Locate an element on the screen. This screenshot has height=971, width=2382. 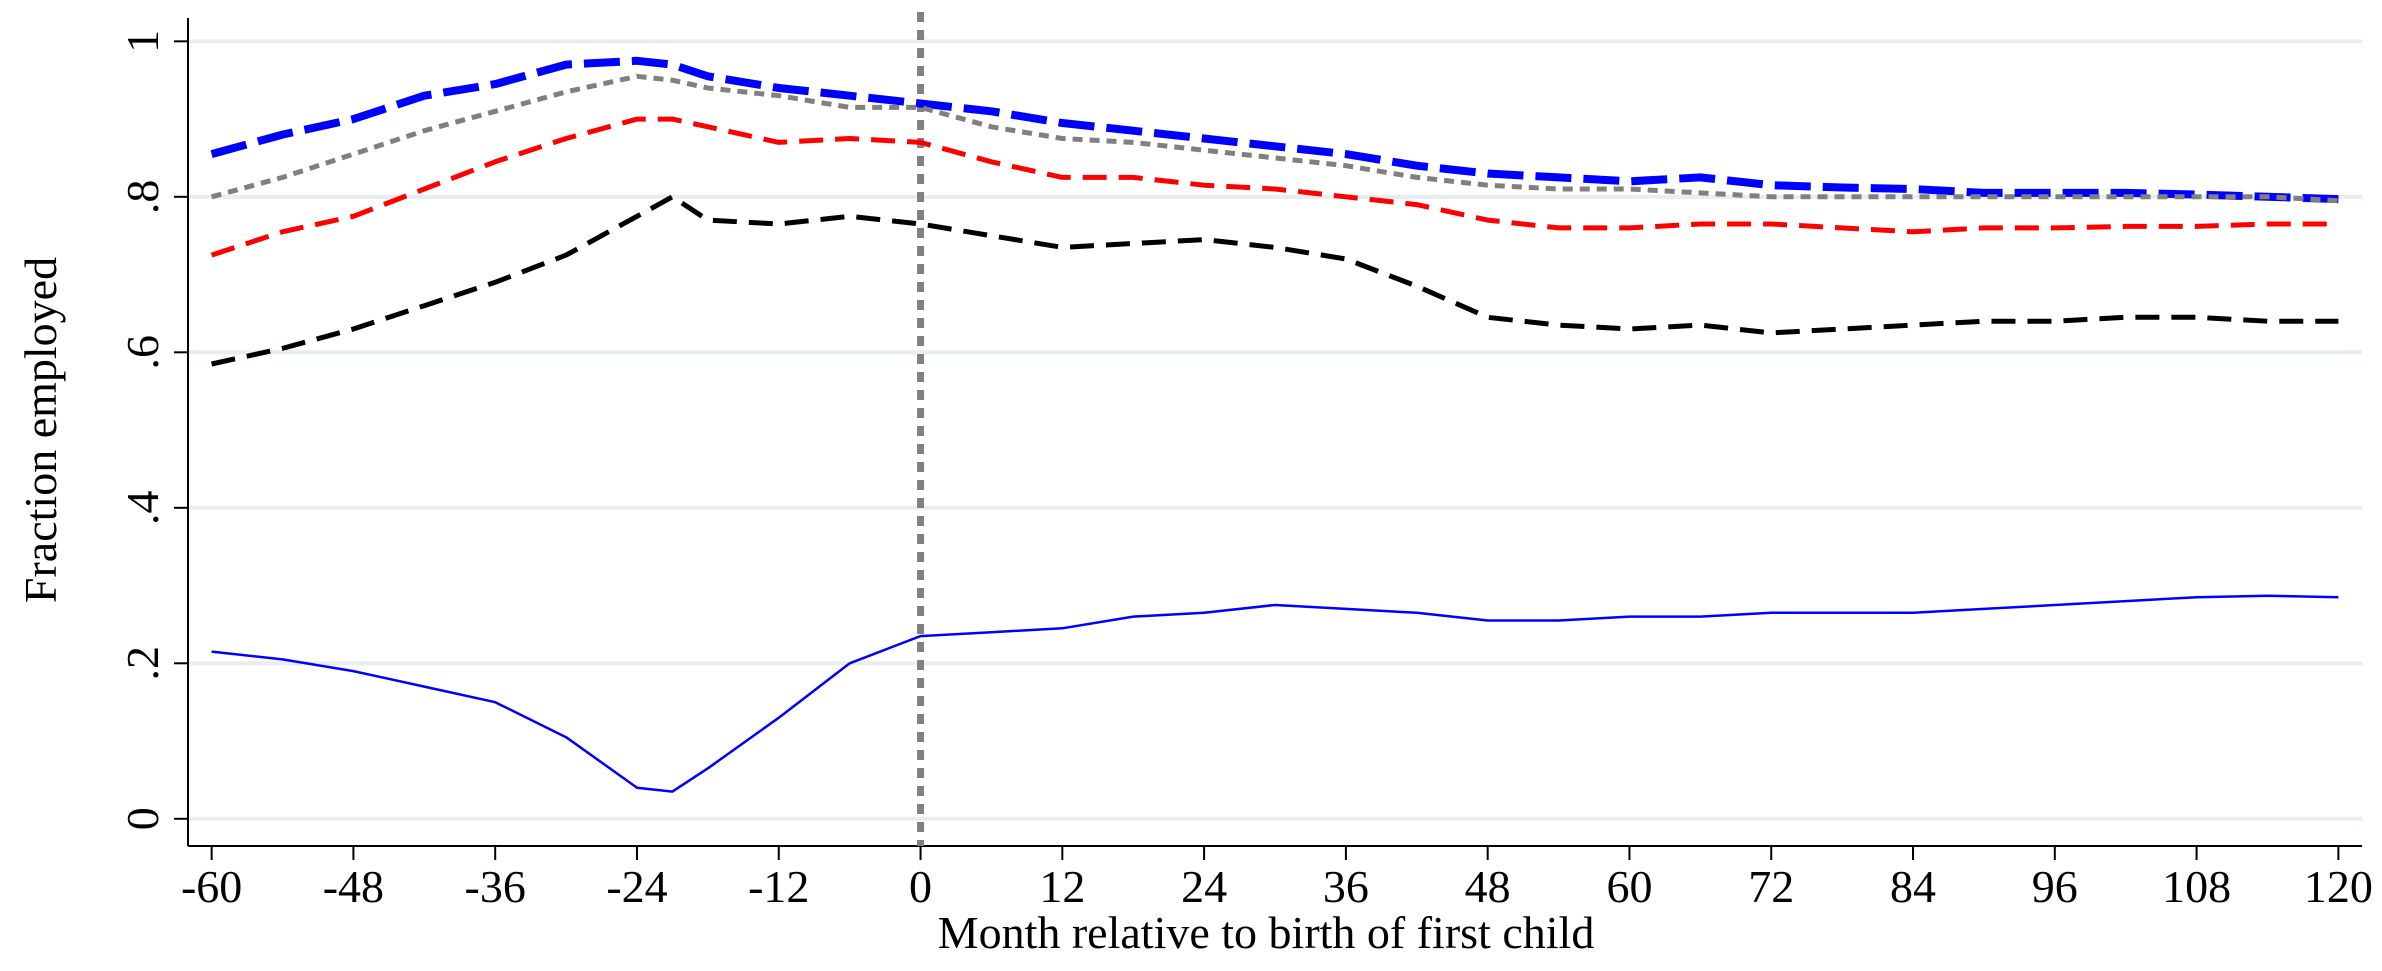
x-tick-label-4: -12 is located at coordinates (778, 886).